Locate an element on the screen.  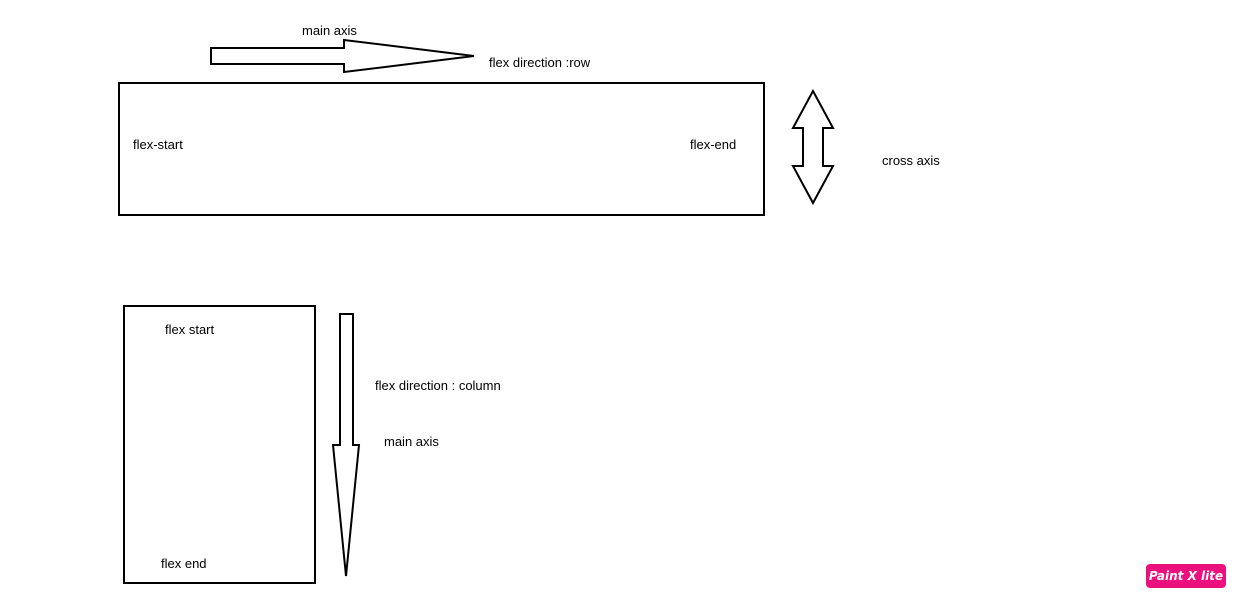
column-flex-start-label: flex start is located at coordinates (190, 329).